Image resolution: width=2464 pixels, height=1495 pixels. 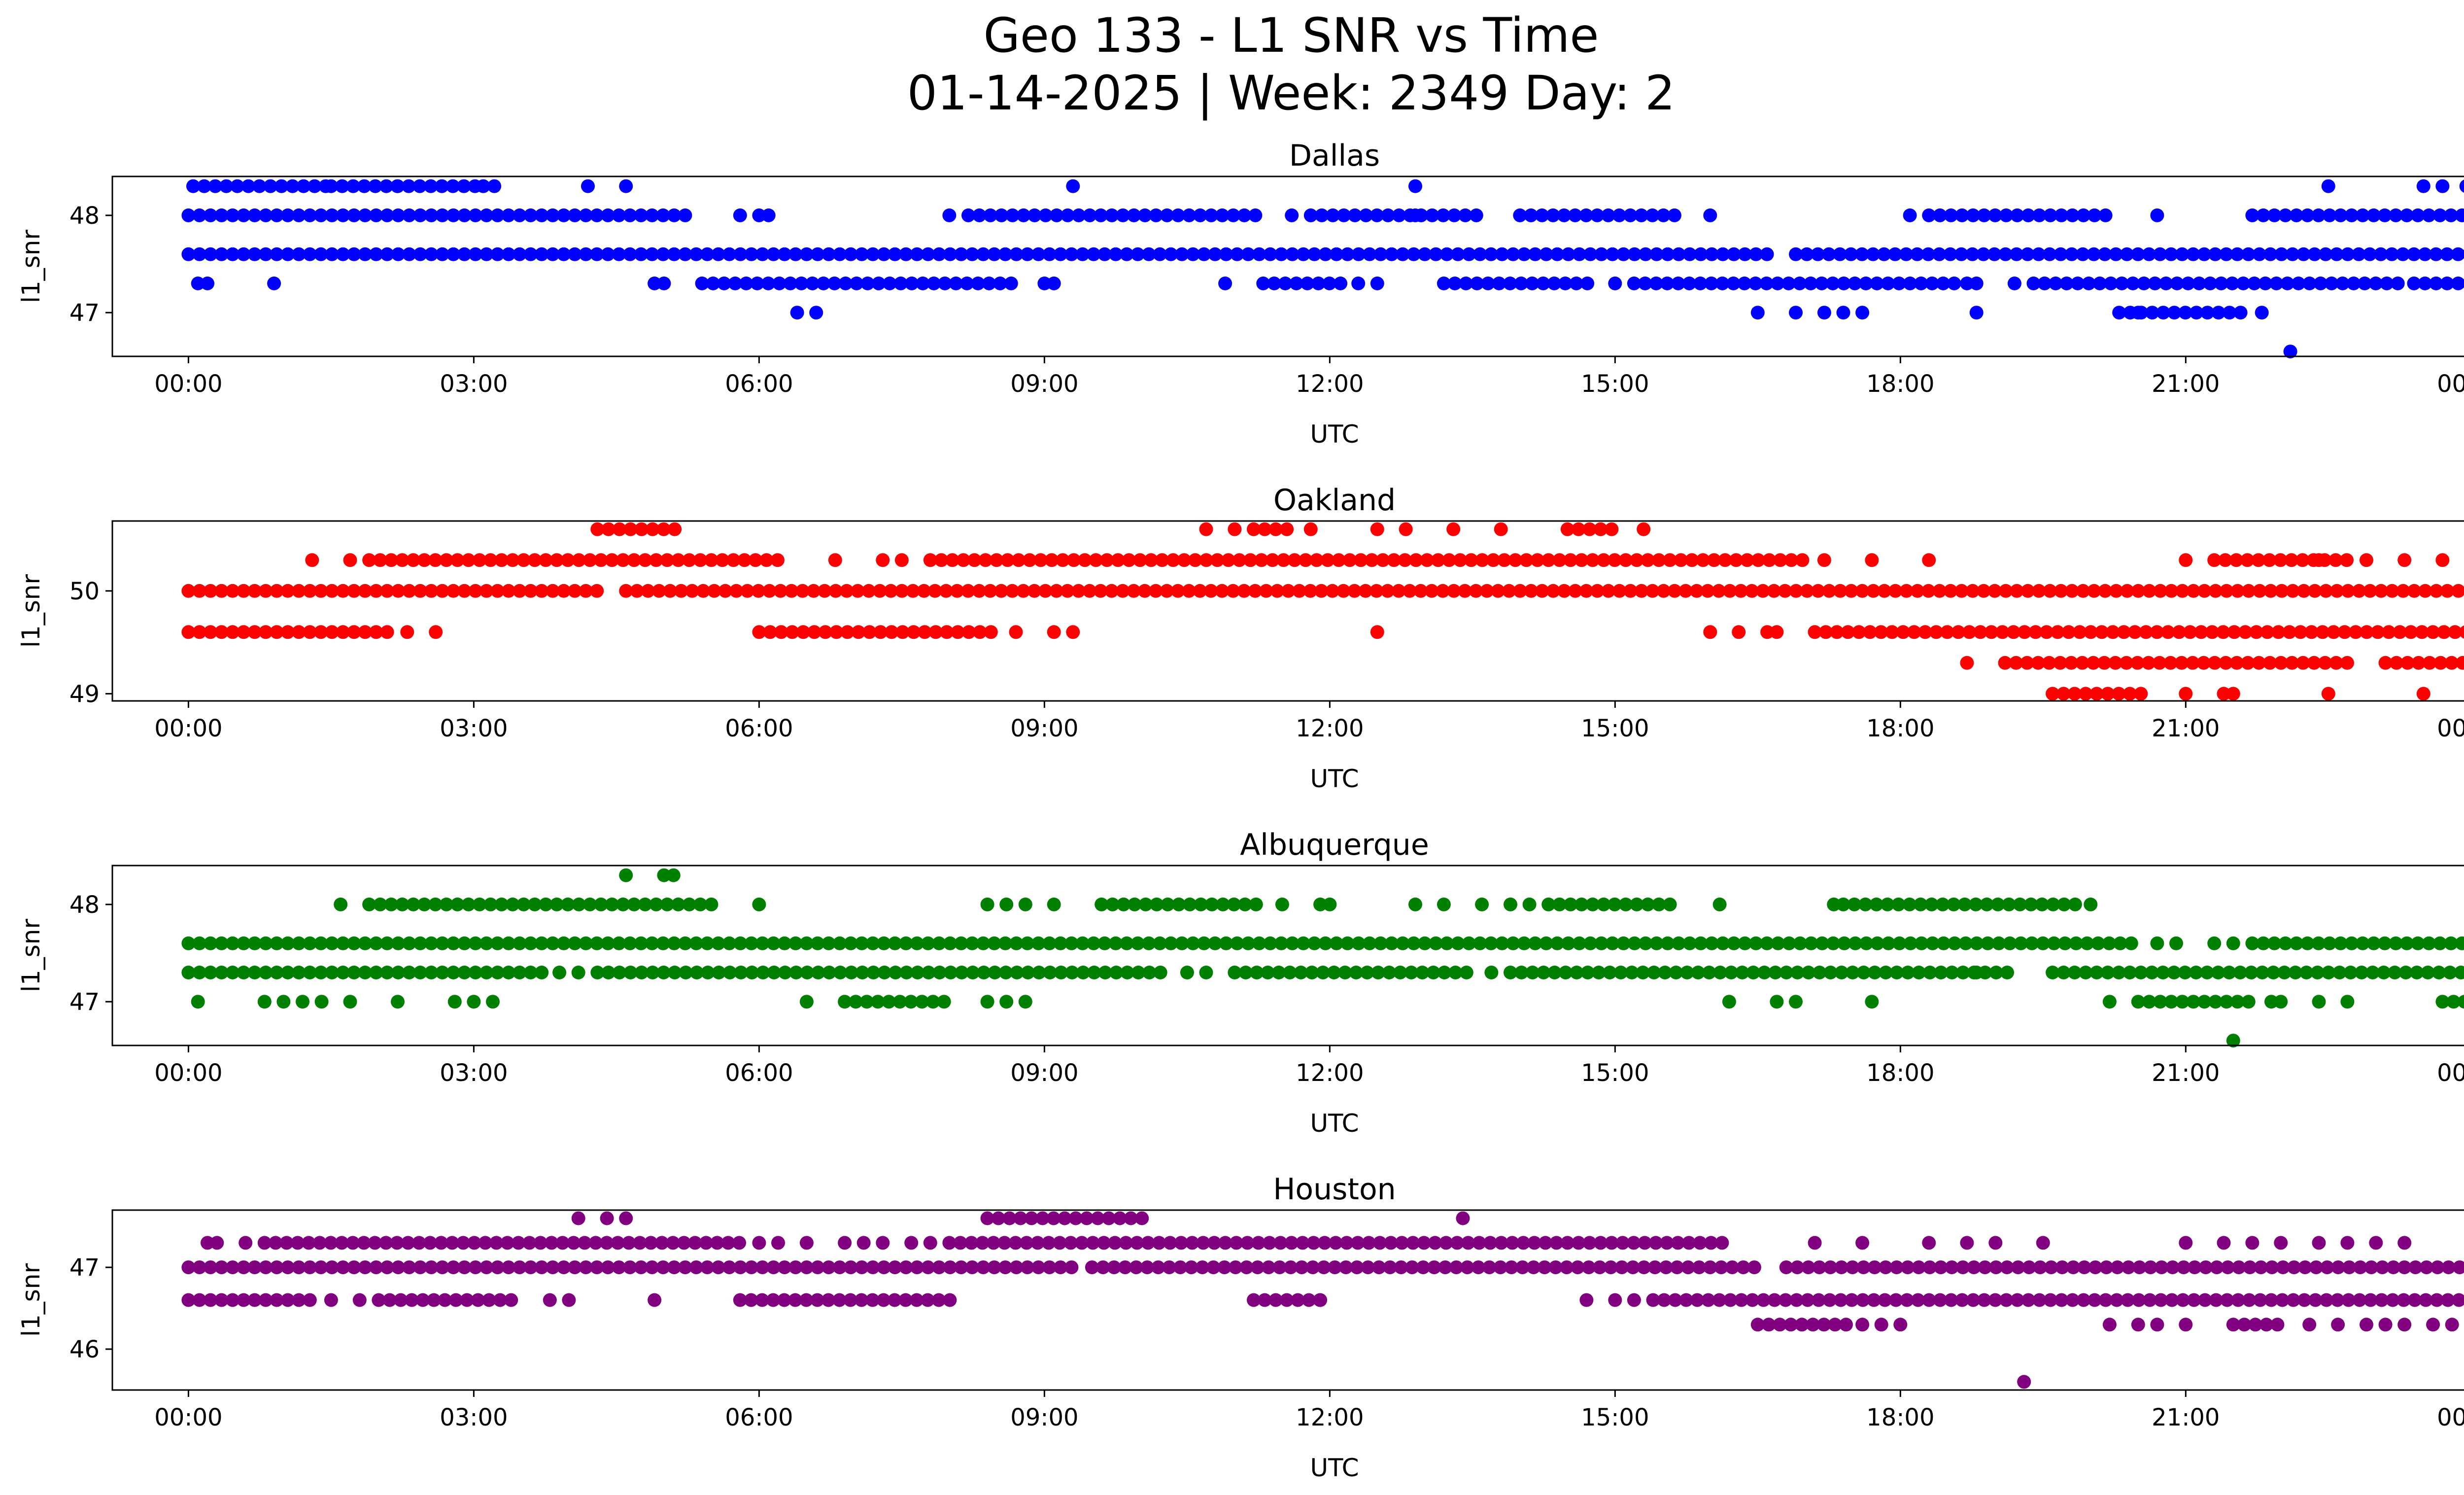 I want to click on x-tick-label-dallas: 15:00, so click(x=1615, y=384).